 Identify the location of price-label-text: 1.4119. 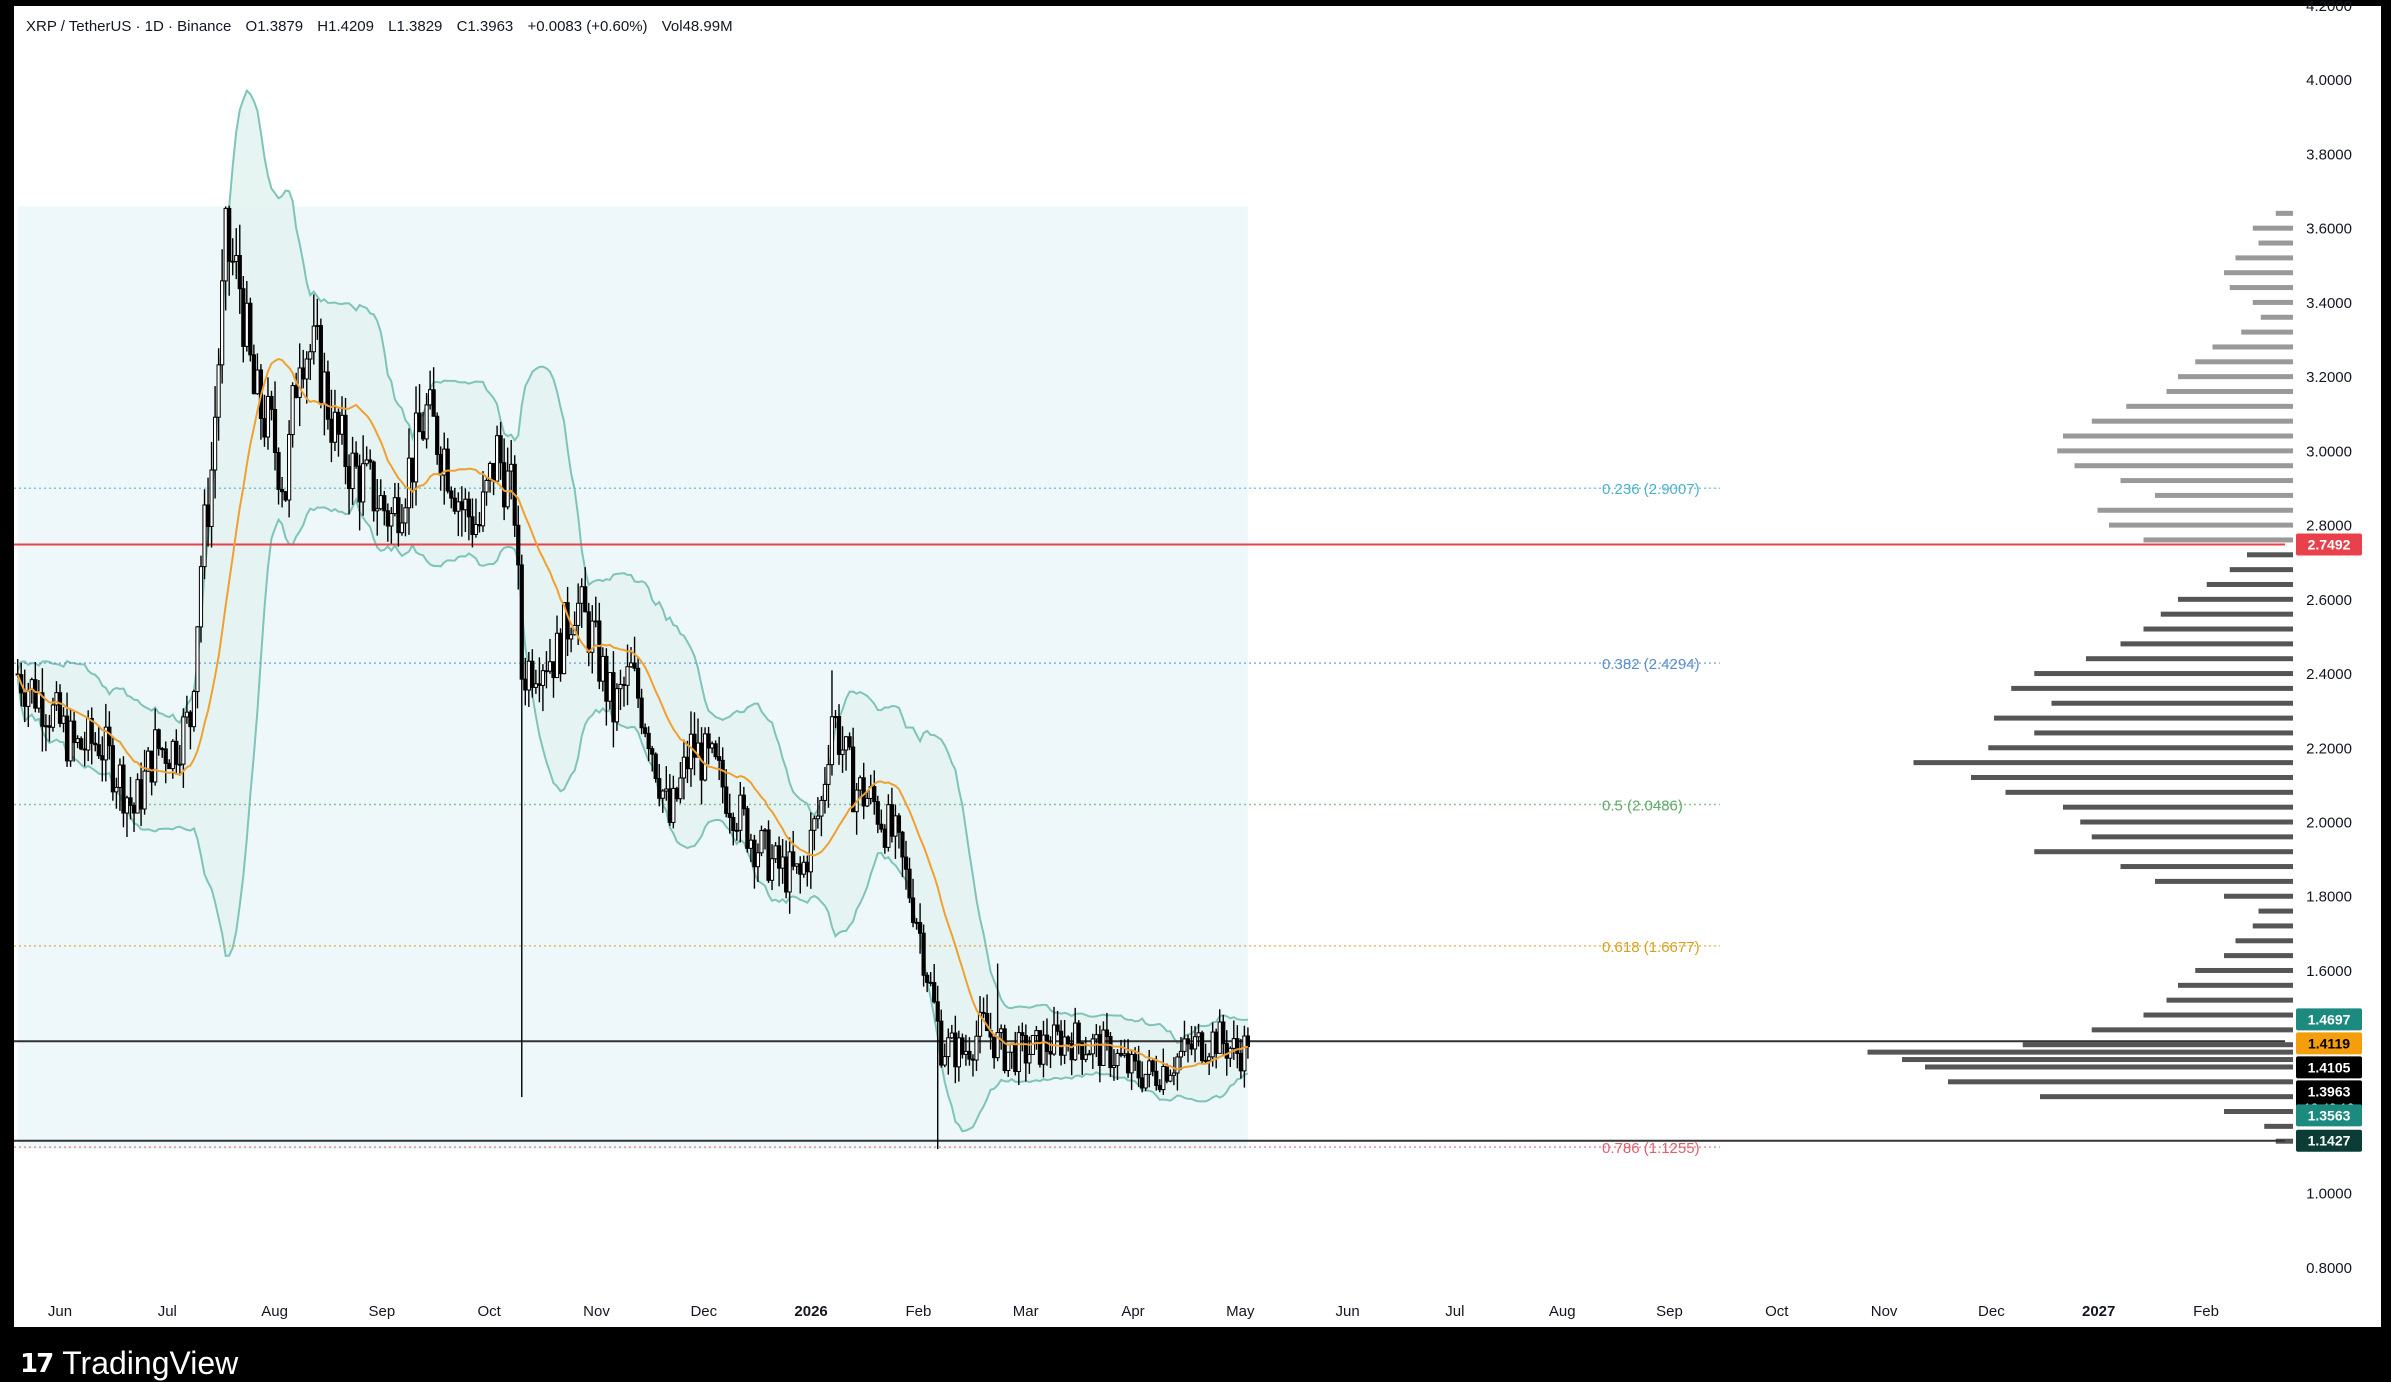
(2329, 1043).